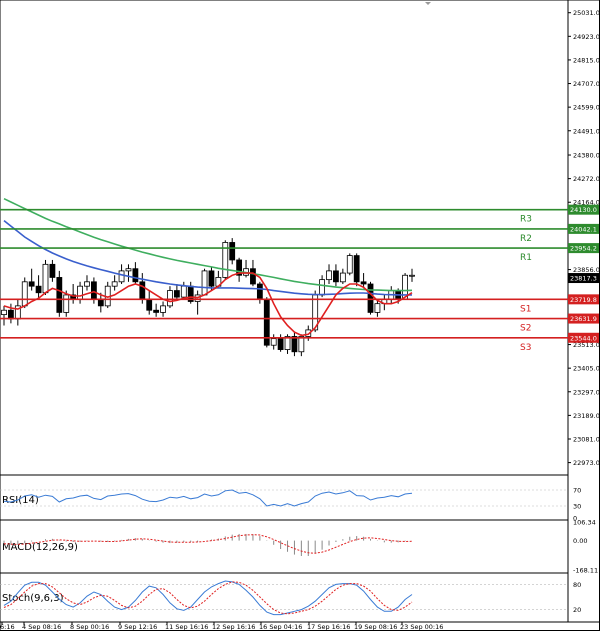 This screenshot has width=600, height=635. Describe the element at coordinates (586, 270) in the screenshot. I see `price-tick-label: 23856.0` at that location.